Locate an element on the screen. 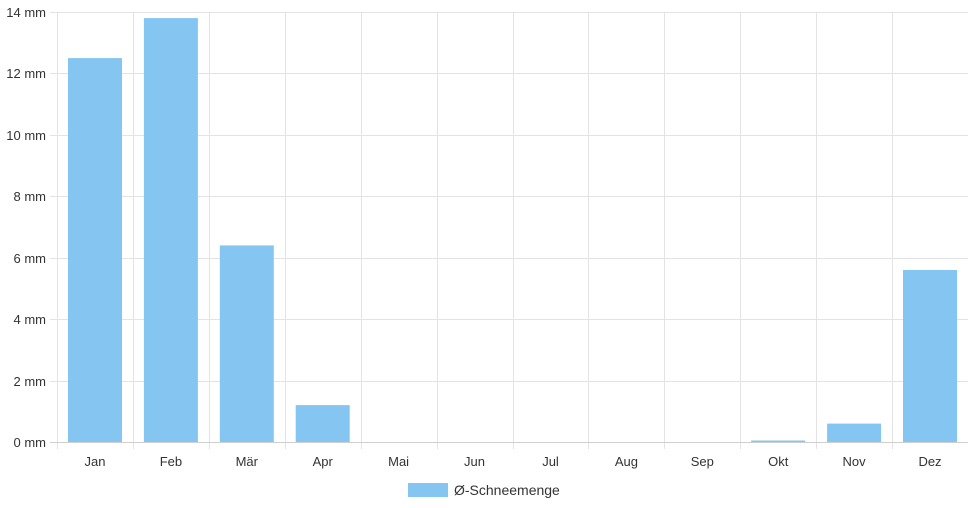 This screenshot has height=508, width=968. y-axis-labels: 0 mm 2 mm 4 mm 6 mm 8 mm 10 mm 12 mm 14 mm is located at coordinates (26, 227).